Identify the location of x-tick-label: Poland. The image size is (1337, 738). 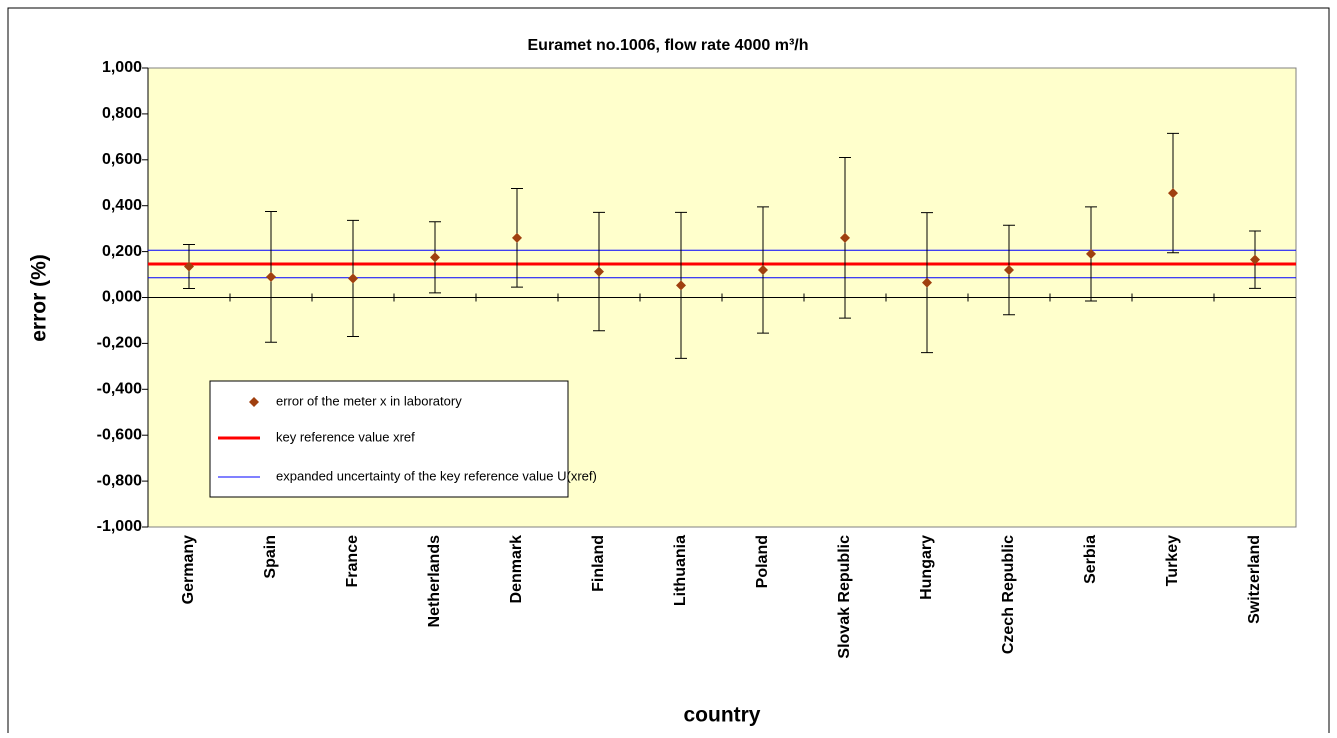
(762, 561).